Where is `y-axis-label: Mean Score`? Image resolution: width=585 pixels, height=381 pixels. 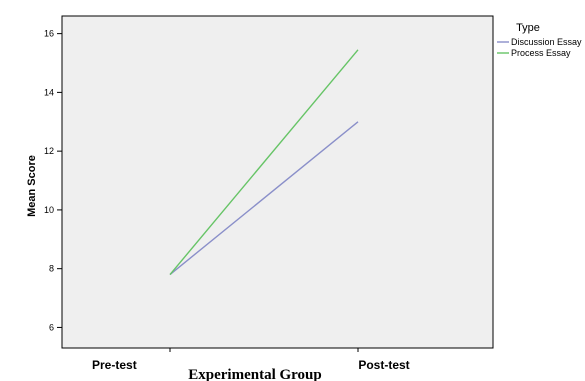
y-axis-label: Mean Score is located at coordinates (32, 186).